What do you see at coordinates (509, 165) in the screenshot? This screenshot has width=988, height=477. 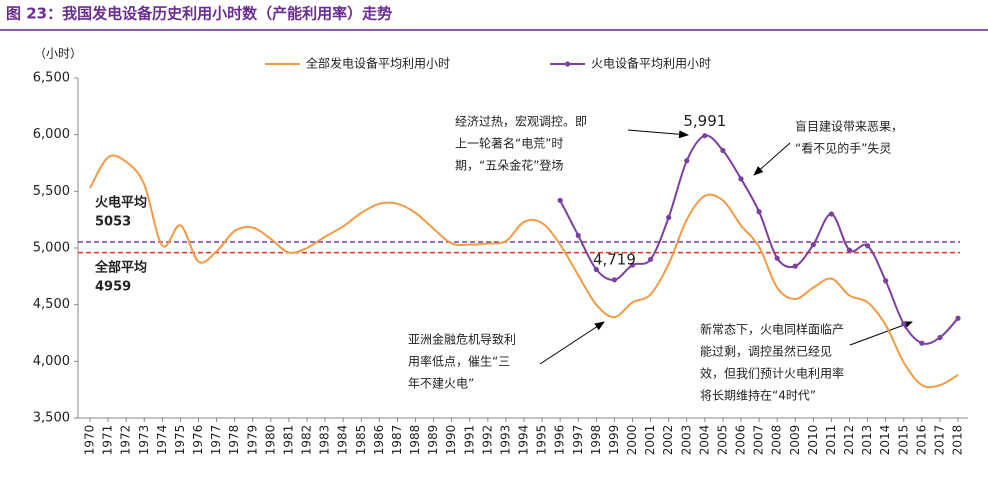 I see `annotation: 期，“五朵金花”登场` at bounding box center [509, 165].